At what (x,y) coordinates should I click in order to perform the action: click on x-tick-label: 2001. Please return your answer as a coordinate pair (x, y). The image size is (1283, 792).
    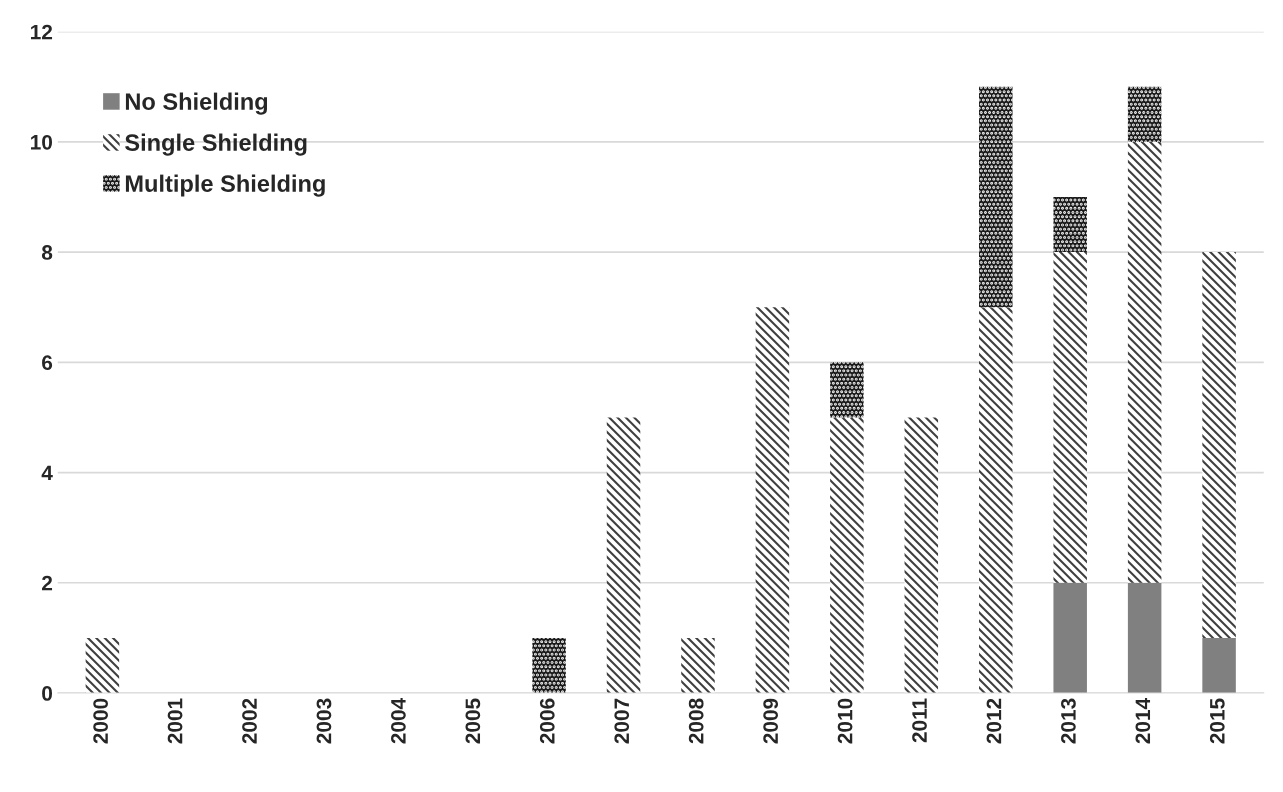
    Looking at the image, I should click on (175, 721).